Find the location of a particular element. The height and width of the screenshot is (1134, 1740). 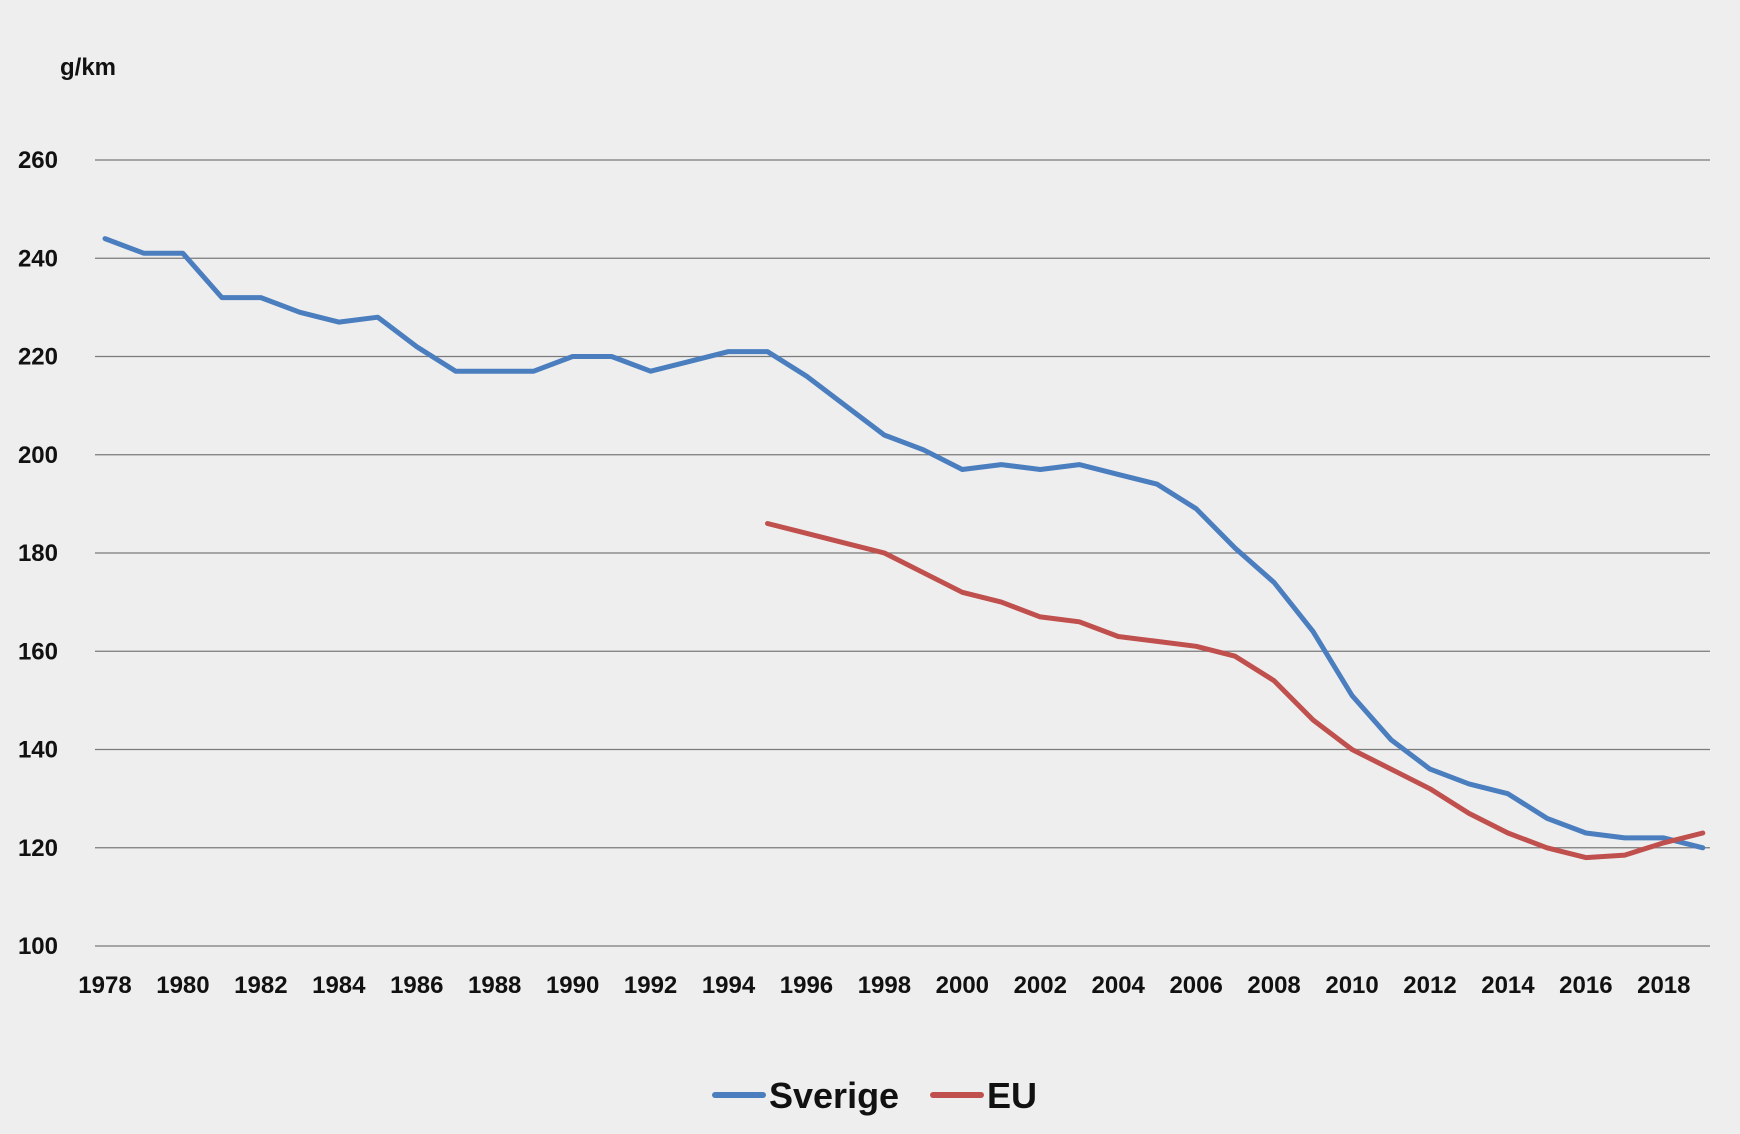

x-tick-label: 2010 is located at coordinates (1351, 985).